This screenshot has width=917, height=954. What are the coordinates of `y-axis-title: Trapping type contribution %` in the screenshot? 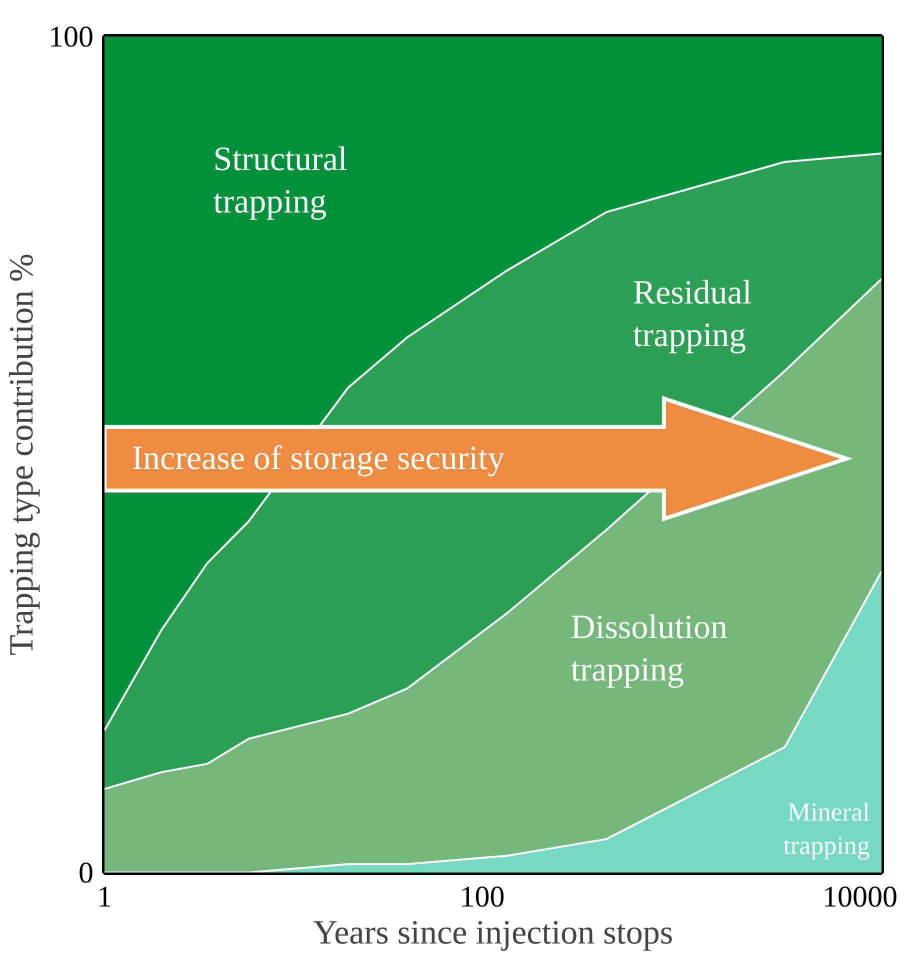 It's located at (22, 454).